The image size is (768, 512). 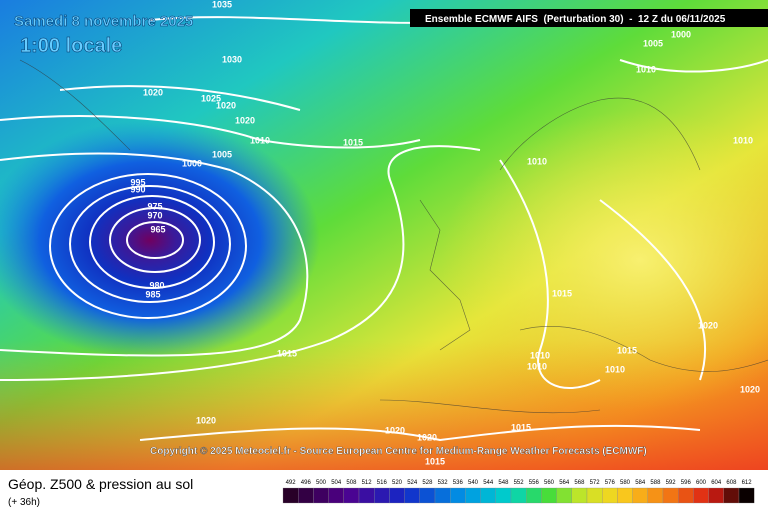 What do you see at coordinates (382, 483) in the screenshot?
I see `colorbar-label: 516` at bounding box center [382, 483].